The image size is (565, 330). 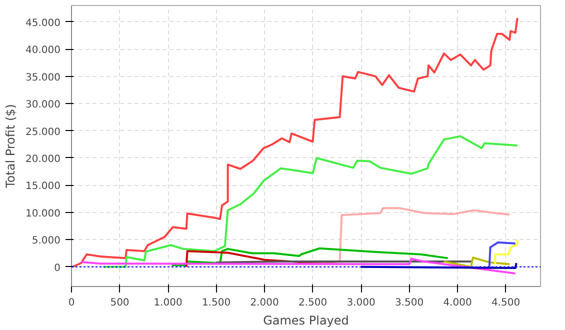 I want to click on y-tick-label: 20.000, so click(x=43, y=159).